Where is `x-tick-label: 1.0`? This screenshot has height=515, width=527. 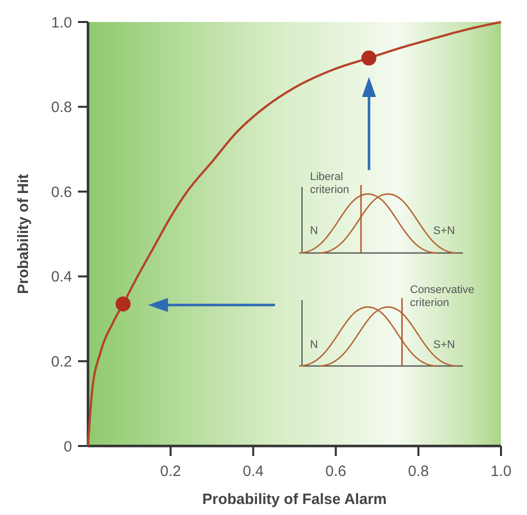
x-tick-label: 1.0 is located at coordinates (501, 471).